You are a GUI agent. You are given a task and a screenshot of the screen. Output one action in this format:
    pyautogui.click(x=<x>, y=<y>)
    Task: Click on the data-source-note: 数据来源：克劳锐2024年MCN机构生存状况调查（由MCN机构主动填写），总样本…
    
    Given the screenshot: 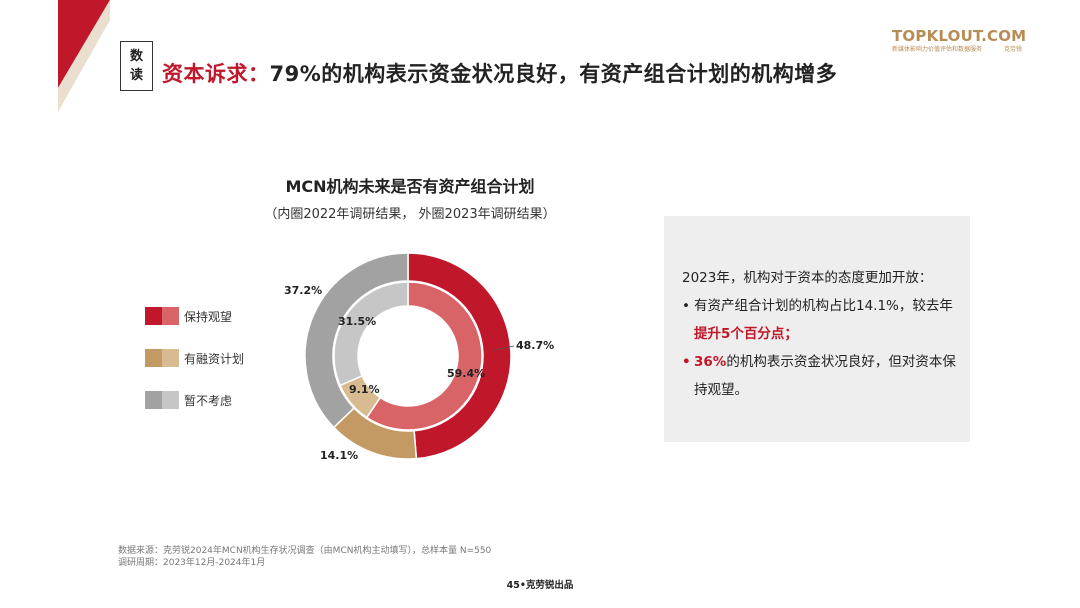 What is the action you would take?
    pyautogui.click(x=304, y=557)
    